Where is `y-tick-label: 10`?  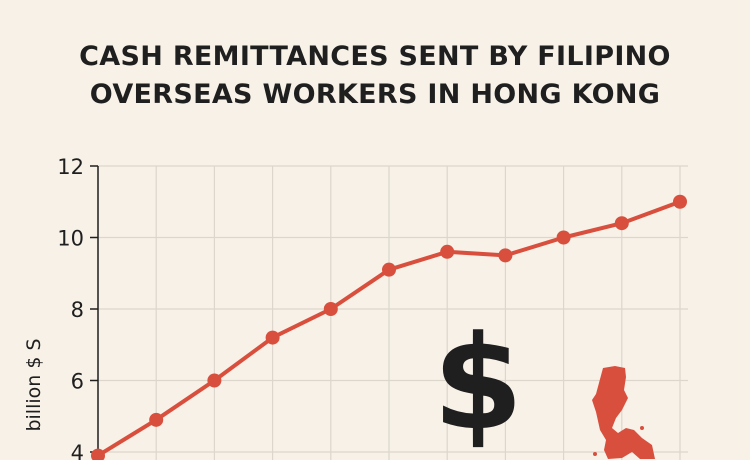
y-tick-label: 10 is located at coordinates (70, 239).